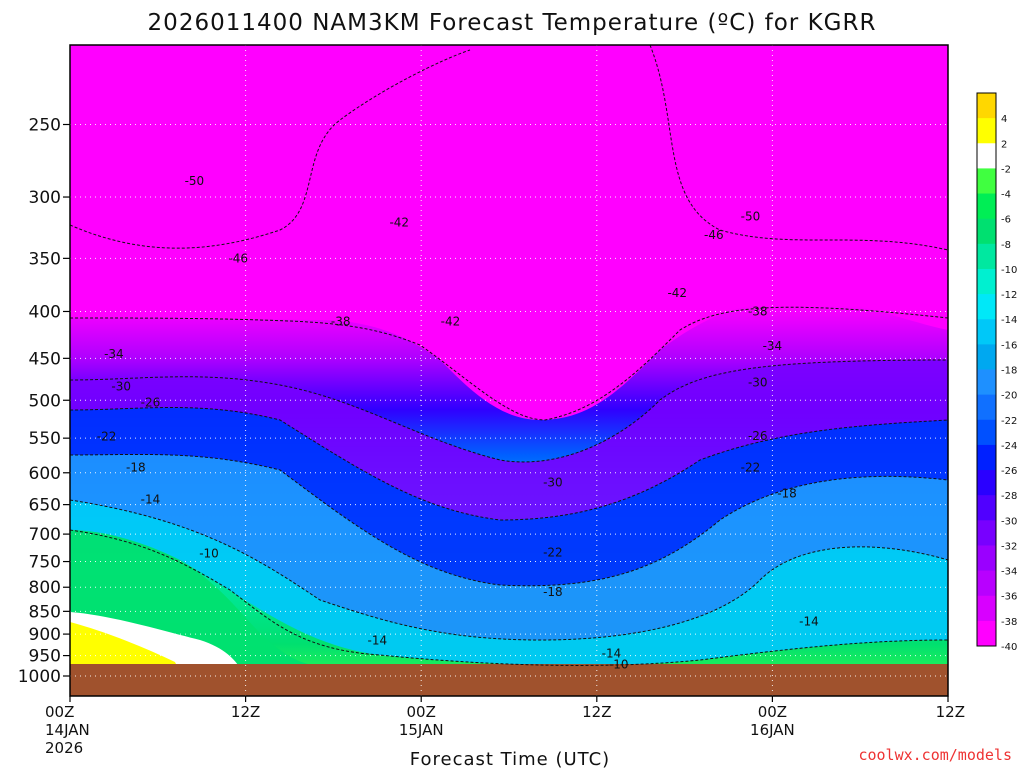 The image size is (1024, 768). What do you see at coordinates (714, 235) in the screenshot?
I see `contour-label: -46` at bounding box center [714, 235].